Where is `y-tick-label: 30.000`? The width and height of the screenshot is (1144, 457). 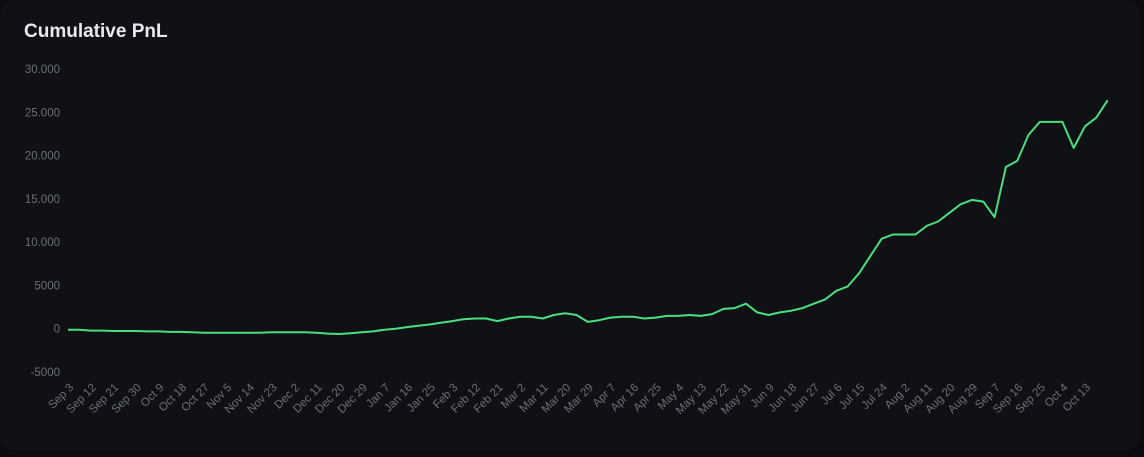
y-tick-label: 30.000 is located at coordinates (42, 70).